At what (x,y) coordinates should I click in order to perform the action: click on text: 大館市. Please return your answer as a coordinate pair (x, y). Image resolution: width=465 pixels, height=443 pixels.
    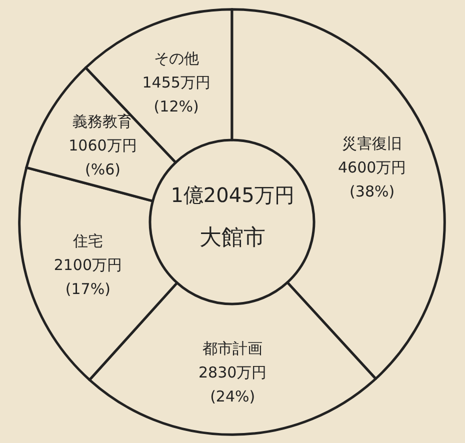
    Looking at the image, I should click on (233, 238).